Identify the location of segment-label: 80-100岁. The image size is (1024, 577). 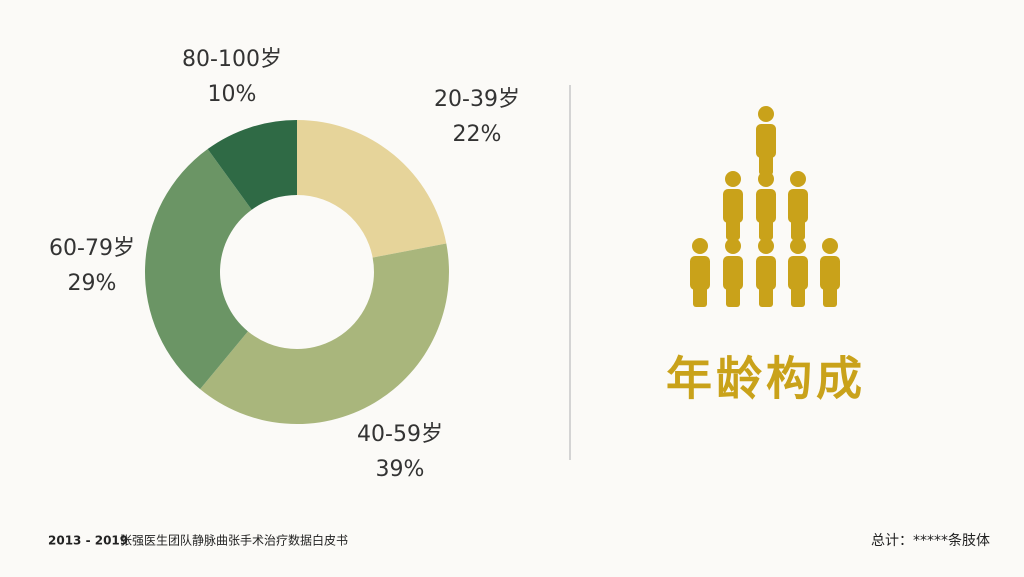
(232, 59).